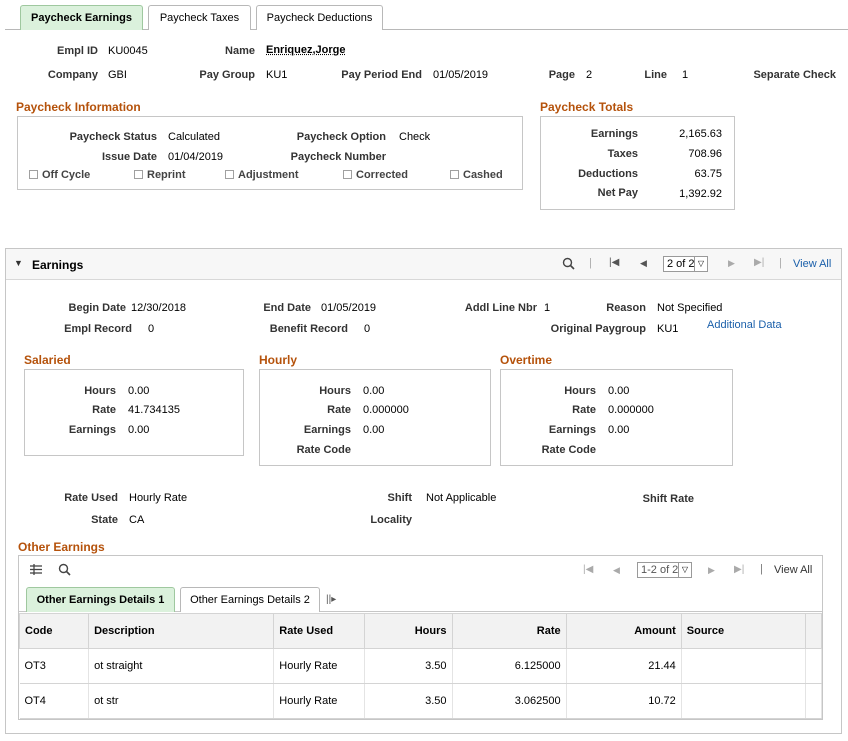 The width and height of the screenshot is (848, 741). What do you see at coordinates (408, 631) in the screenshot?
I see `column-header-hours: Hours` at bounding box center [408, 631].